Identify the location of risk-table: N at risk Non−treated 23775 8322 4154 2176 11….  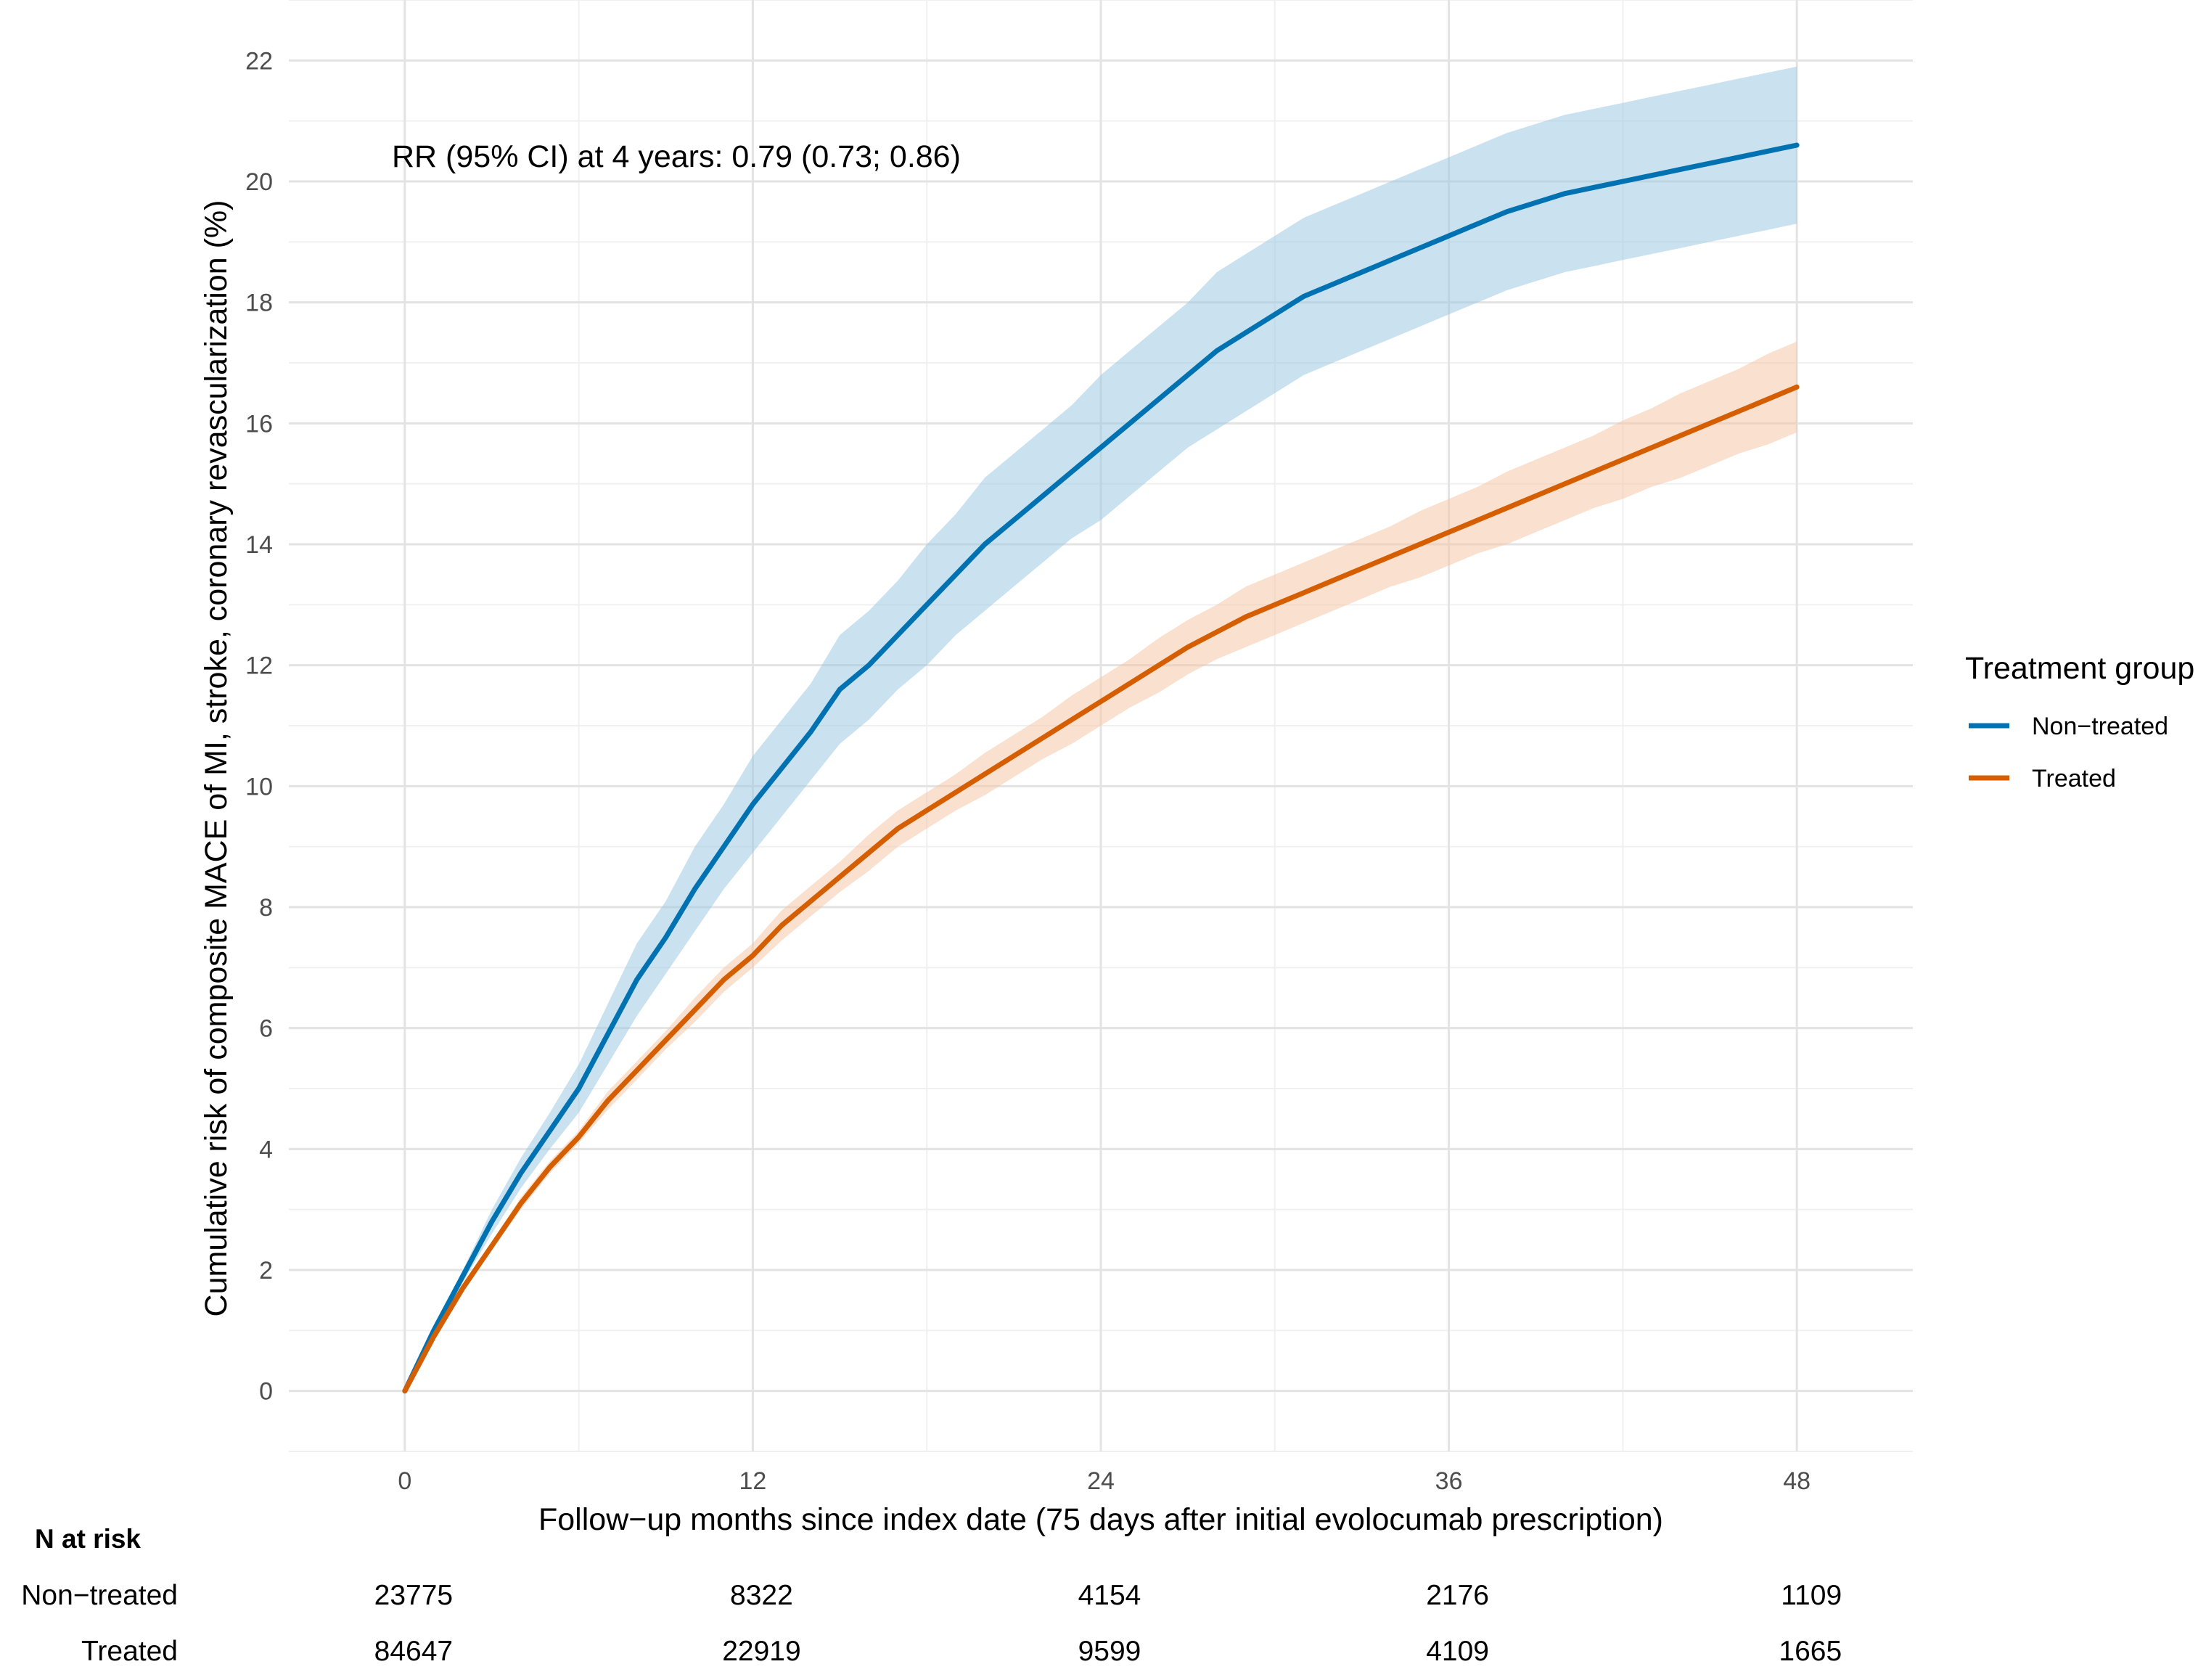
(931, 1596).